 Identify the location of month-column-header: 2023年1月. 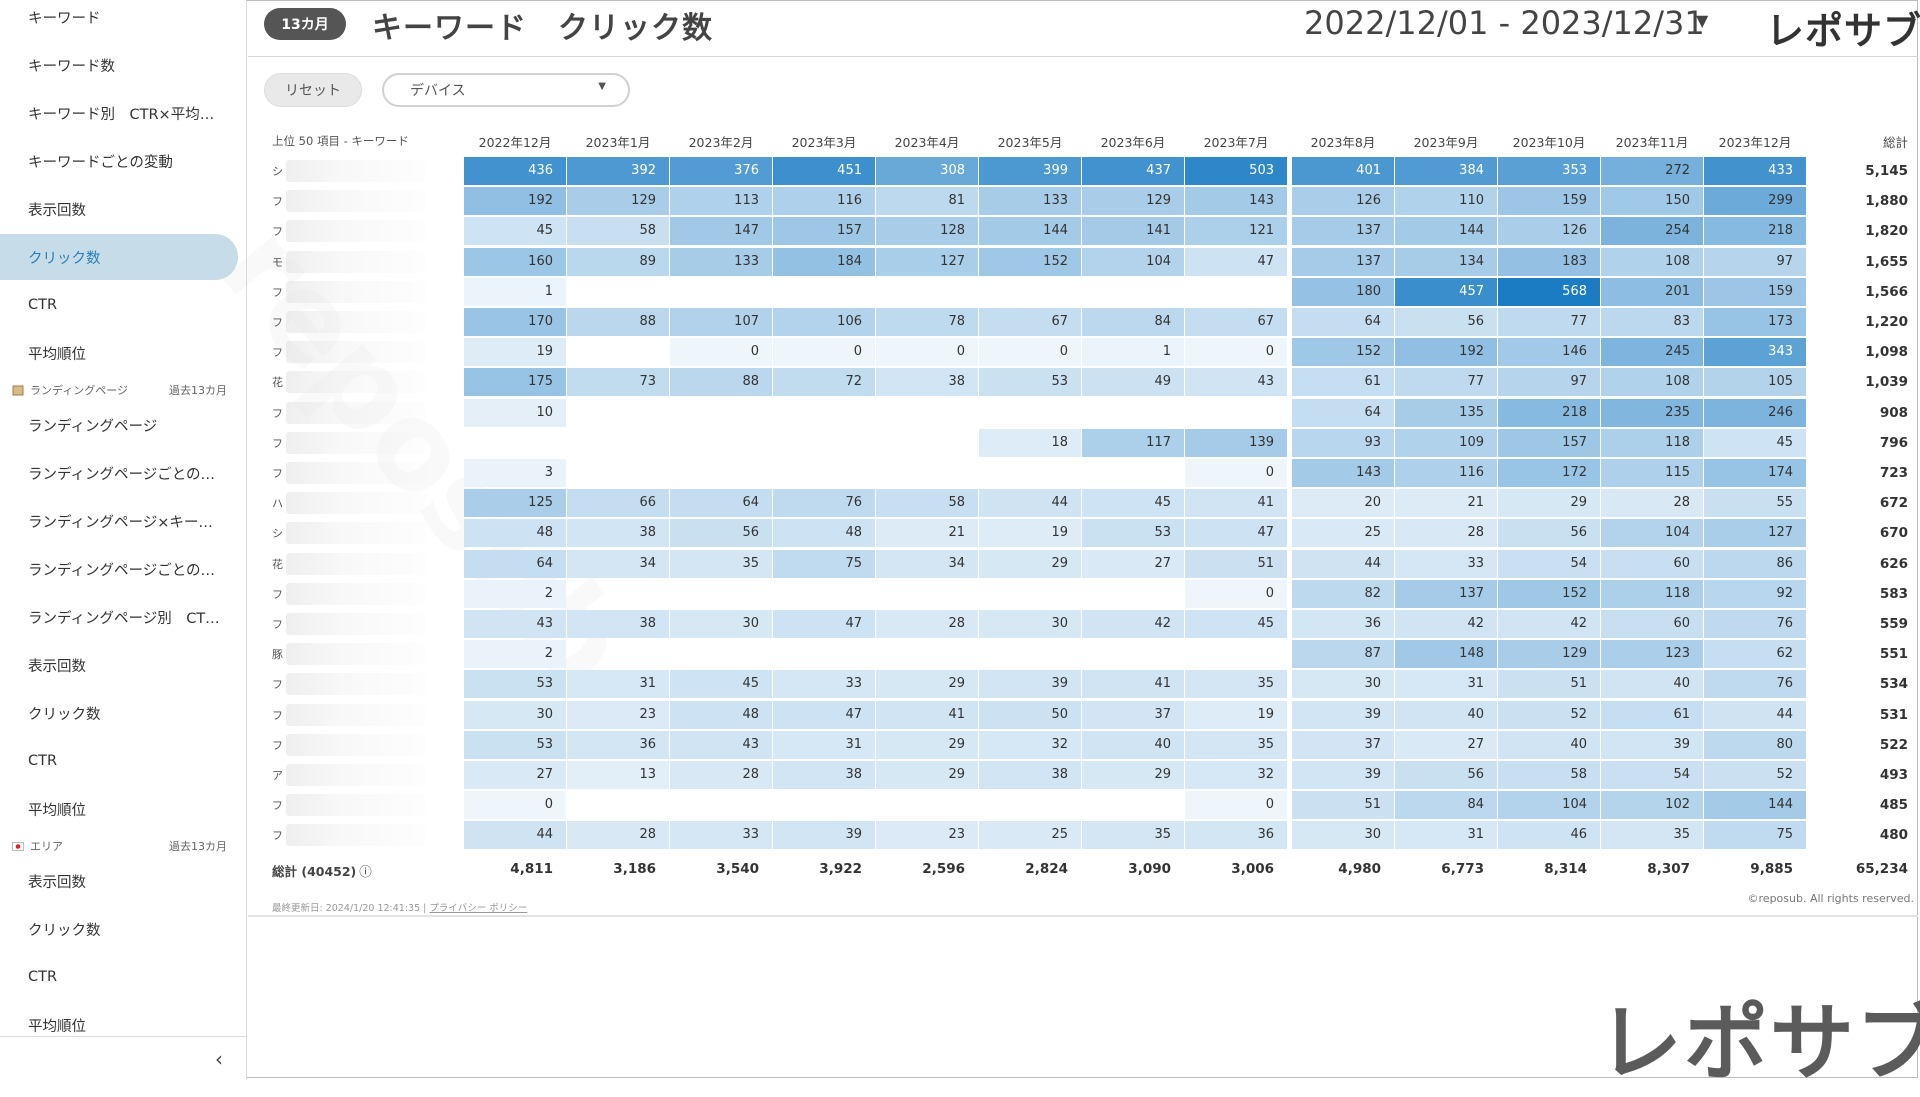
(618, 142).